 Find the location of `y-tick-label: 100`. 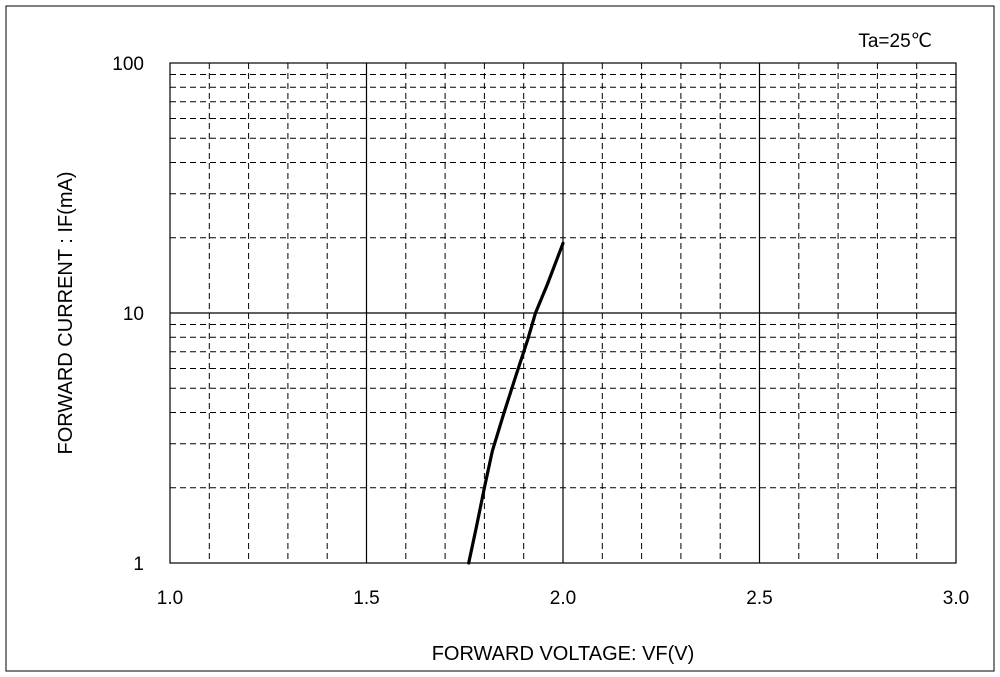

y-tick-label: 100 is located at coordinates (128, 64).